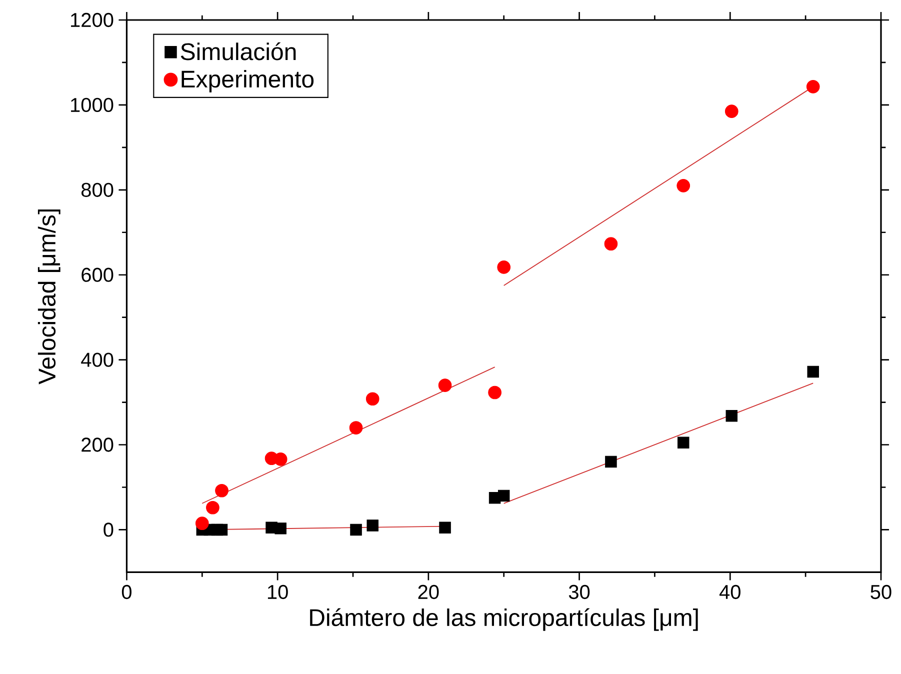 This screenshot has height=674, width=901. What do you see at coordinates (98, 190) in the screenshot?
I see `y-tick-label: 800` at bounding box center [98, 190].